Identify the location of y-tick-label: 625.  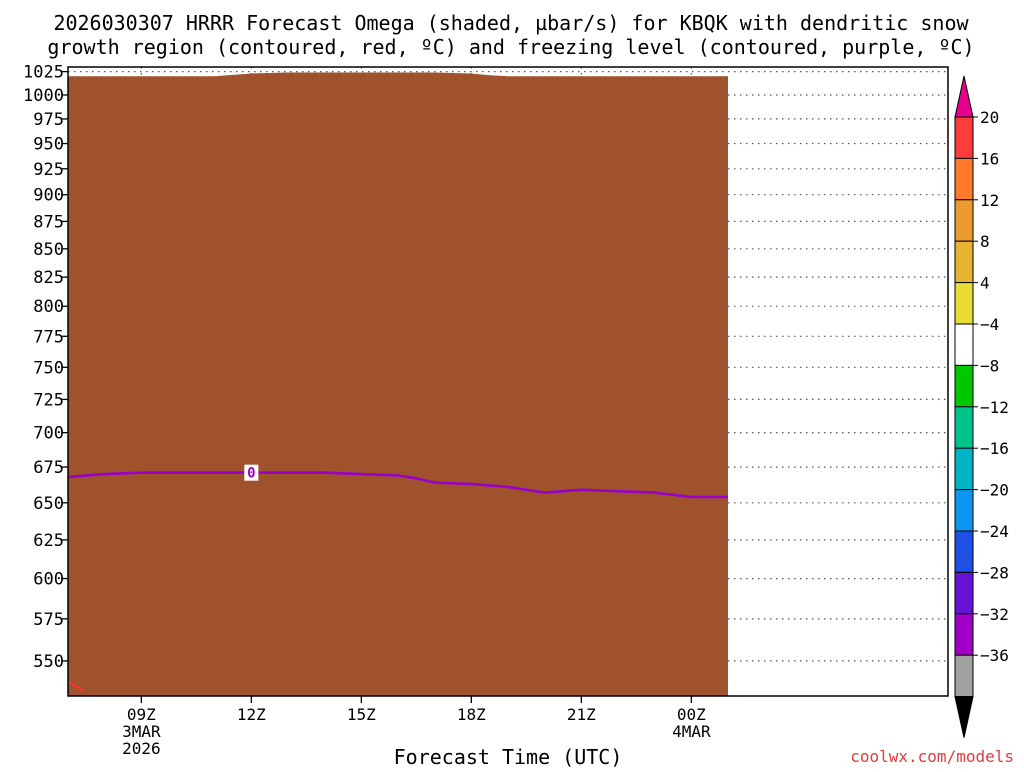
(48, 541).